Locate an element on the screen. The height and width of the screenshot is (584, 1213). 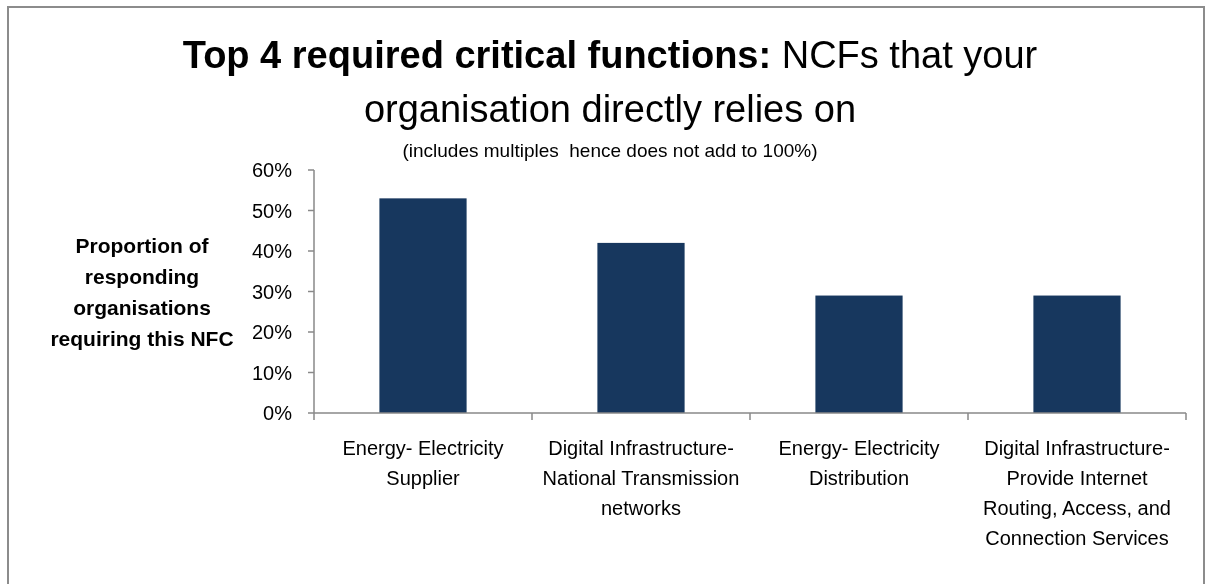
y-tick-label: 60% is located at coordinates (272, 170).